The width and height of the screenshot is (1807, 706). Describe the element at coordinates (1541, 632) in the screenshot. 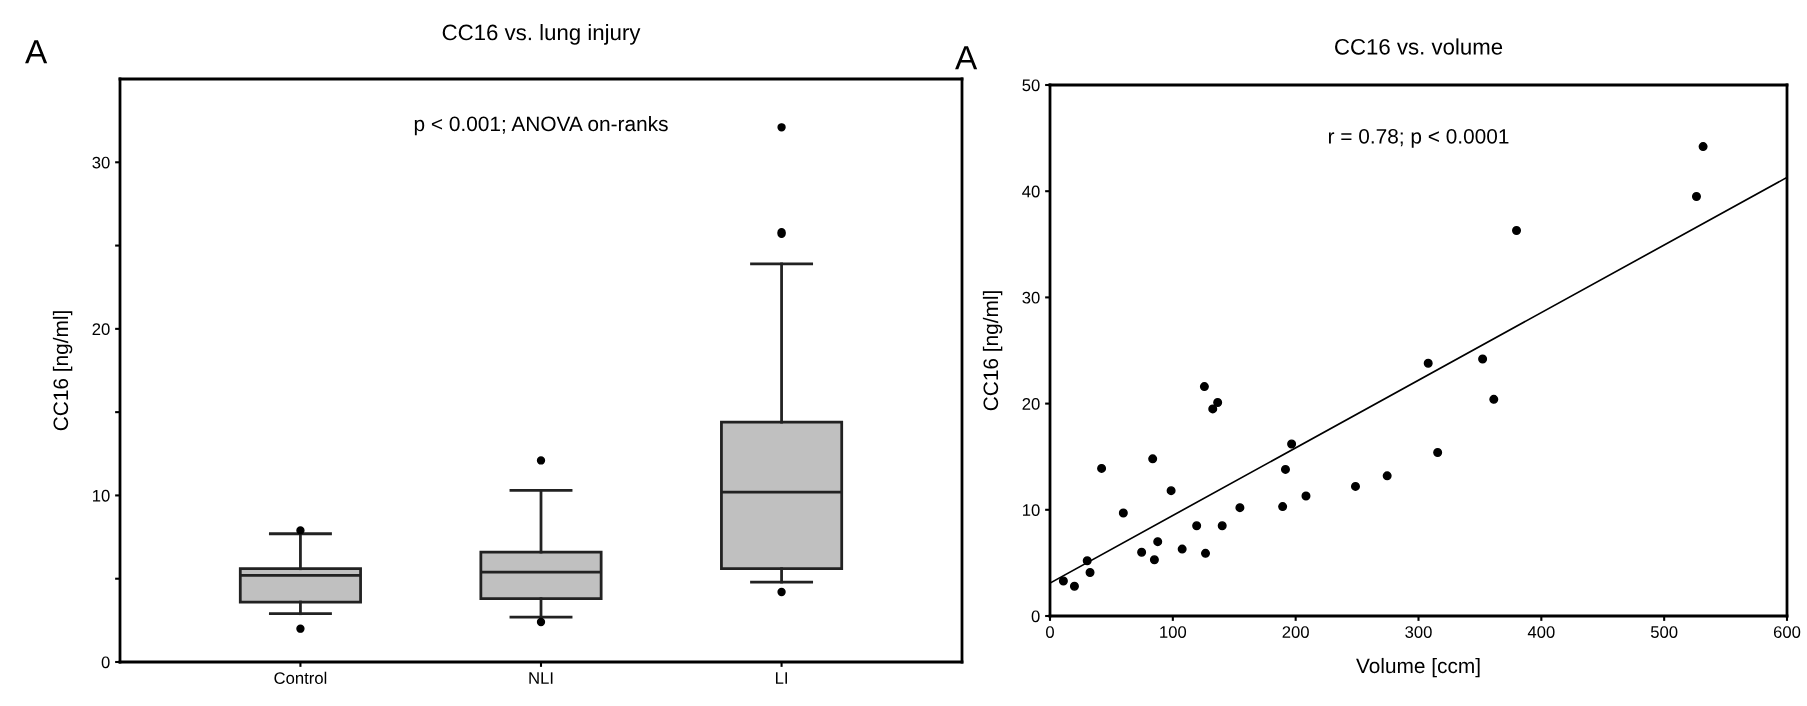

I see `x-tick-label: 400` at that location.